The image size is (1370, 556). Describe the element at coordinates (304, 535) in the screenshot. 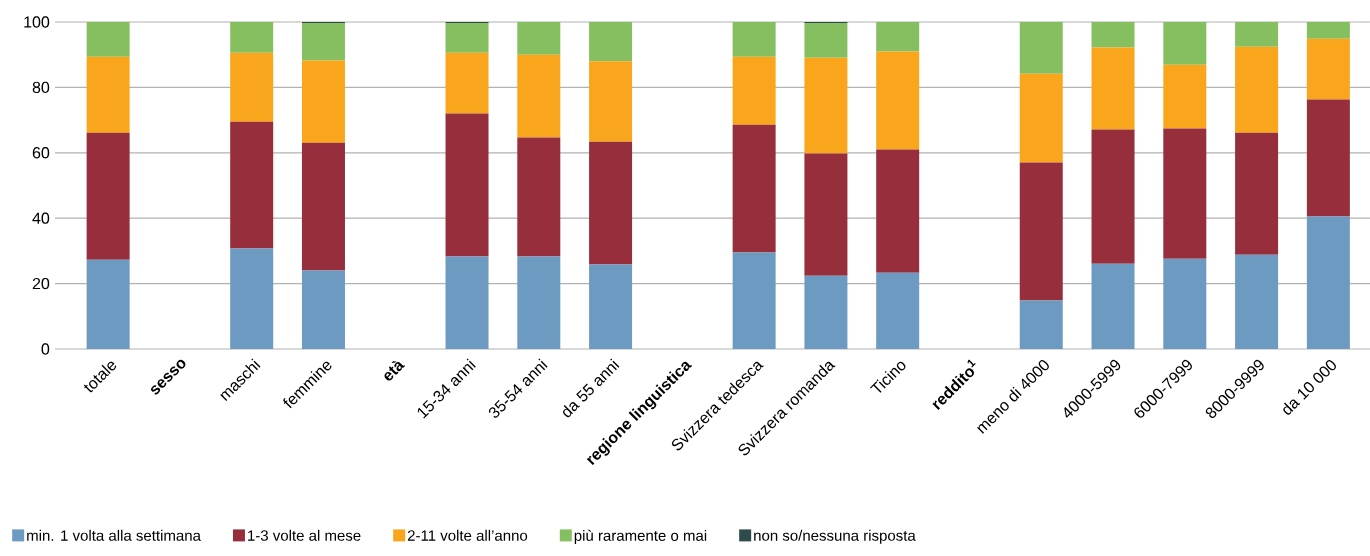

I see `legend-label: 1-3 volte al mese` at that location.